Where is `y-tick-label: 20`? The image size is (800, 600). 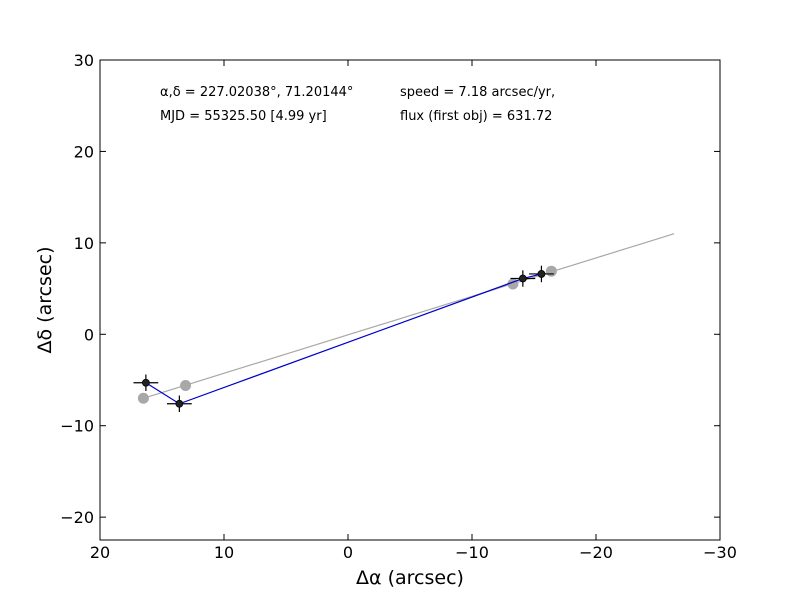 y-tick-label: 20 is located at coordinates (84, 151).